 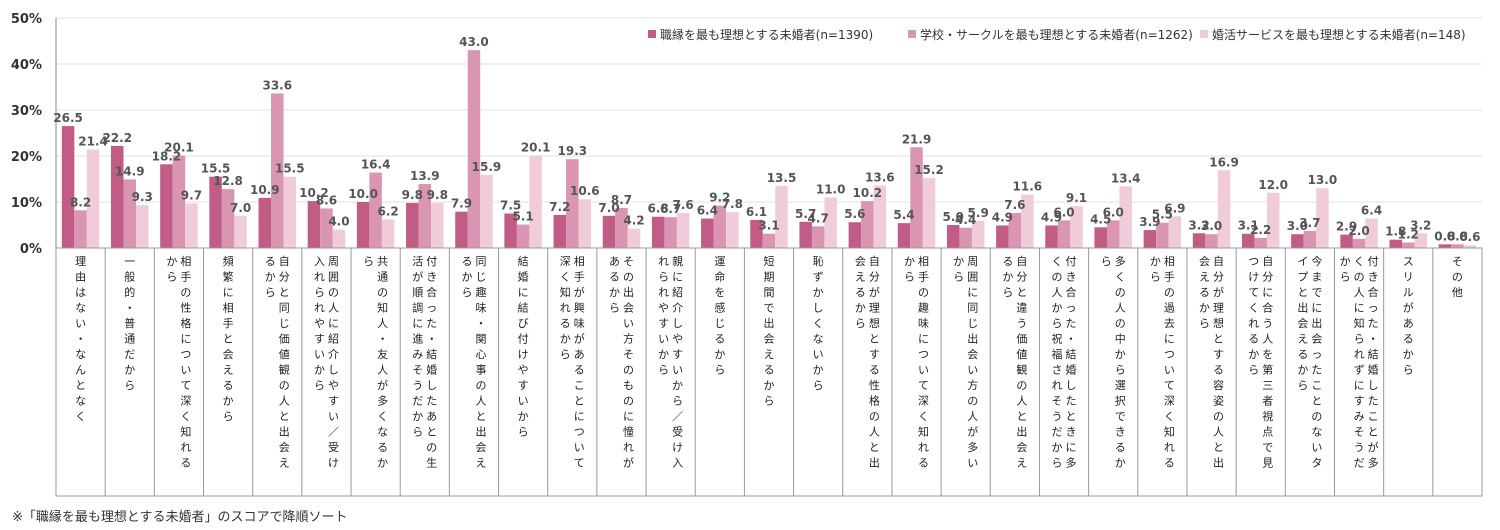 What do you see at coordinates (1408, 277) in the screenshot?
I see `category-char: リ` at bounding box center [1408, 277].